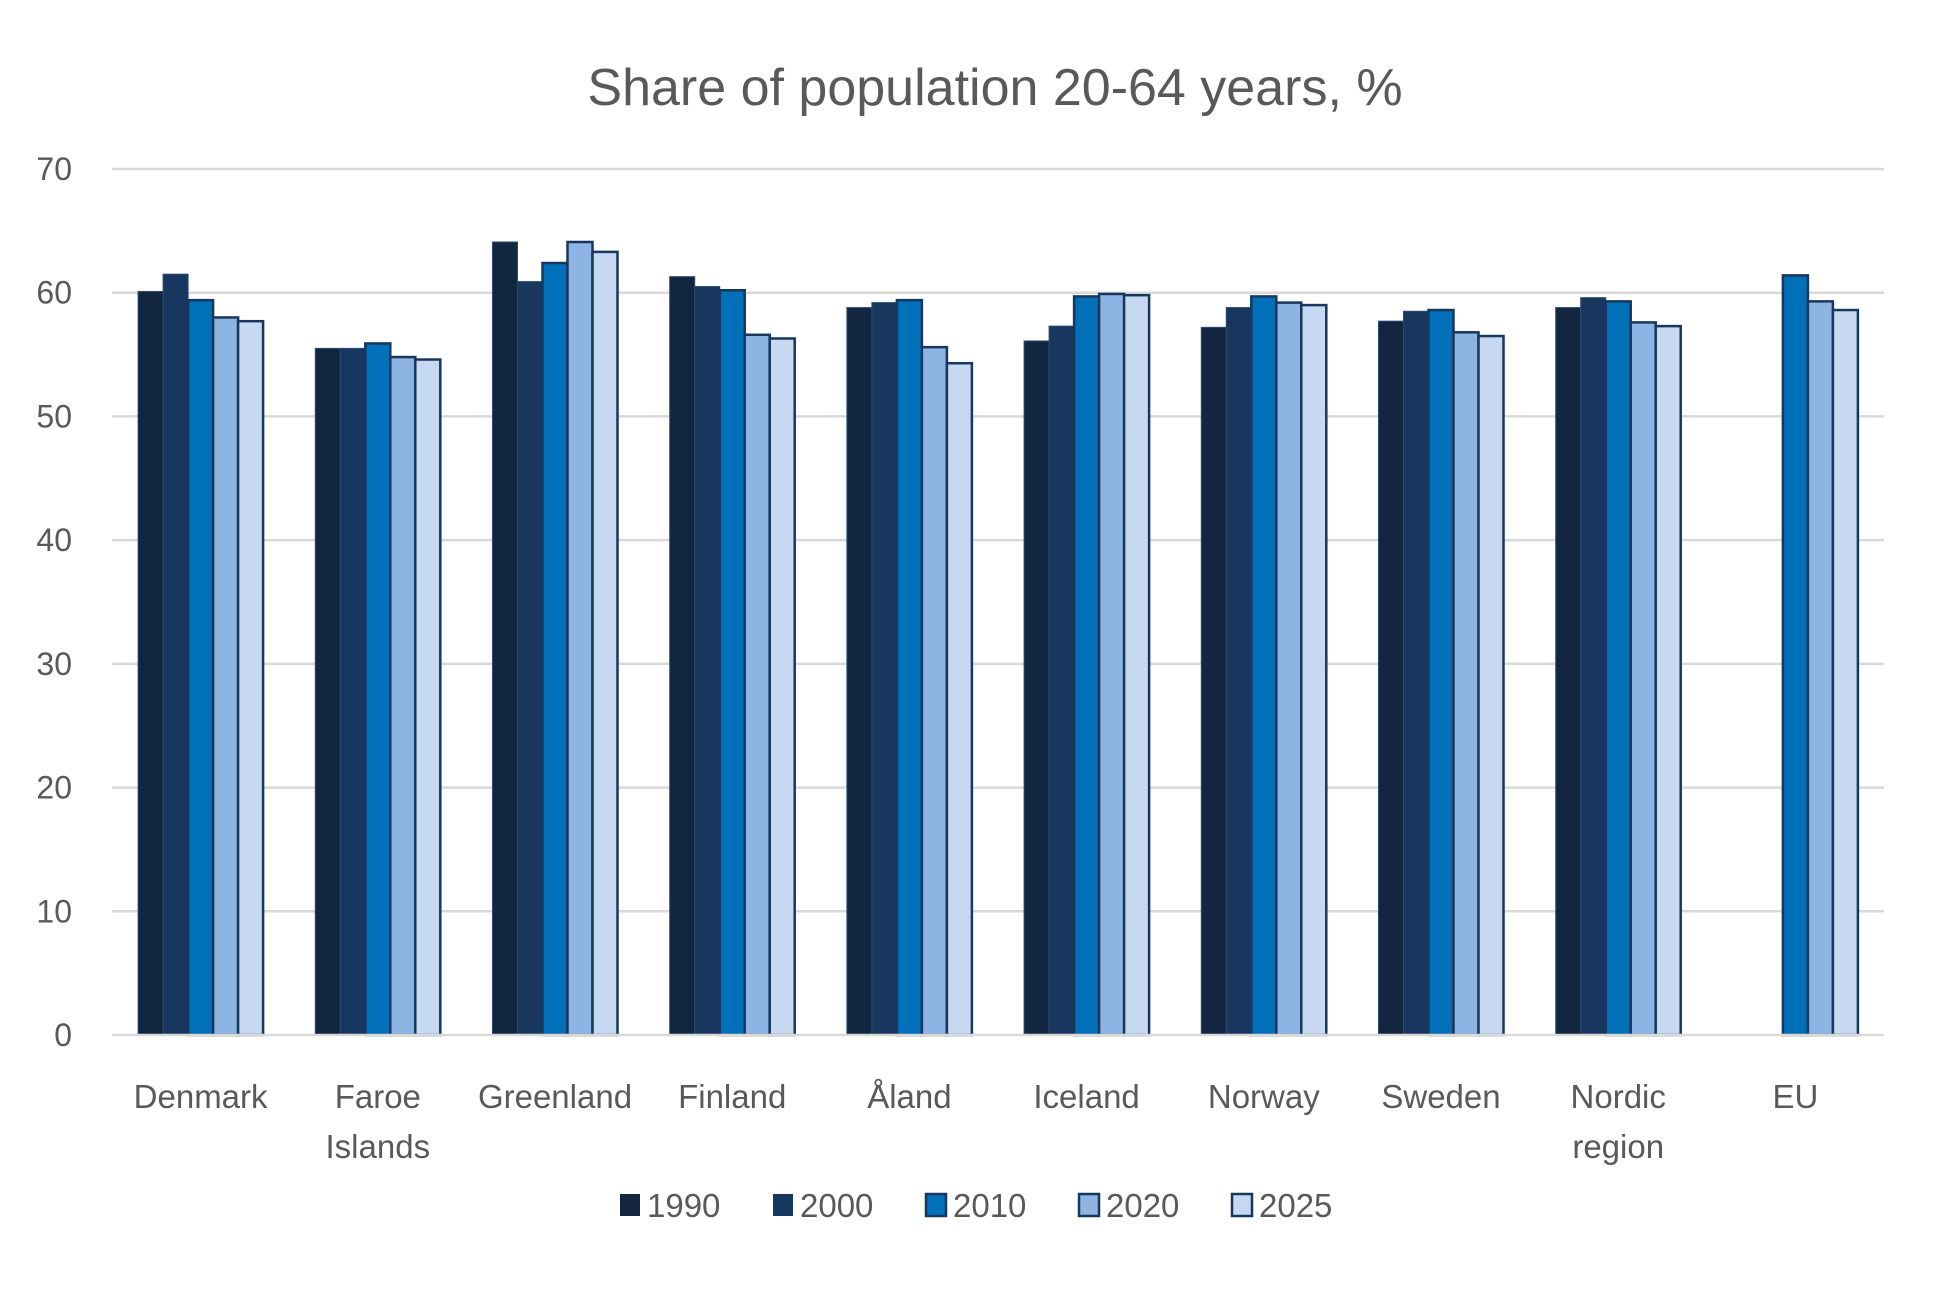 The image size is (1935, 1292). What do you see at coordinates (1593, 666) in the screenshot?
I see `bar-2000-nordic-region` at bounding box center [1593, 666].